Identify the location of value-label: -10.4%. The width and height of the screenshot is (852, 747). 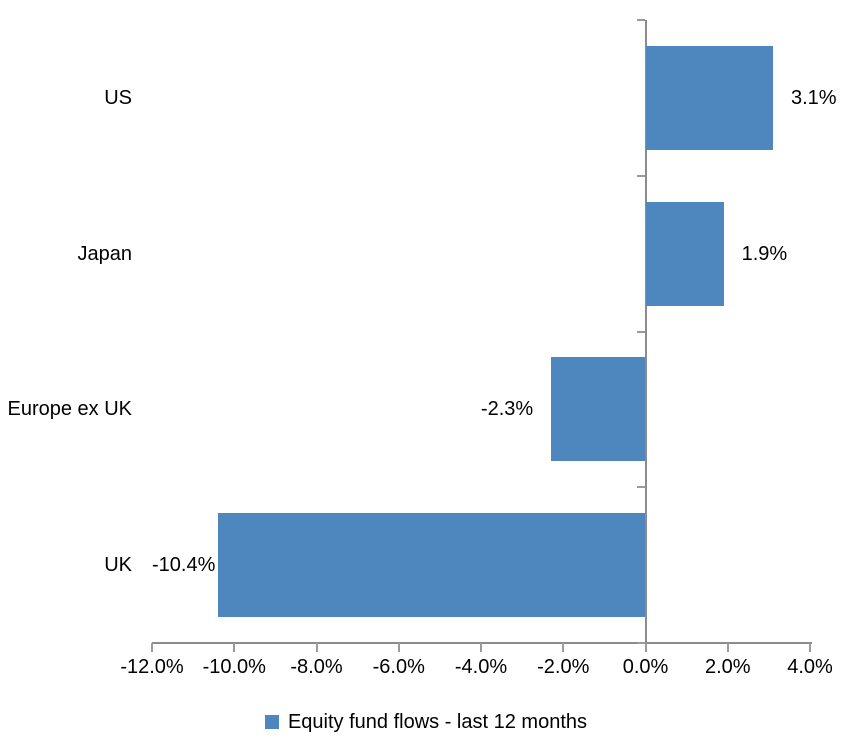
(184, 565).